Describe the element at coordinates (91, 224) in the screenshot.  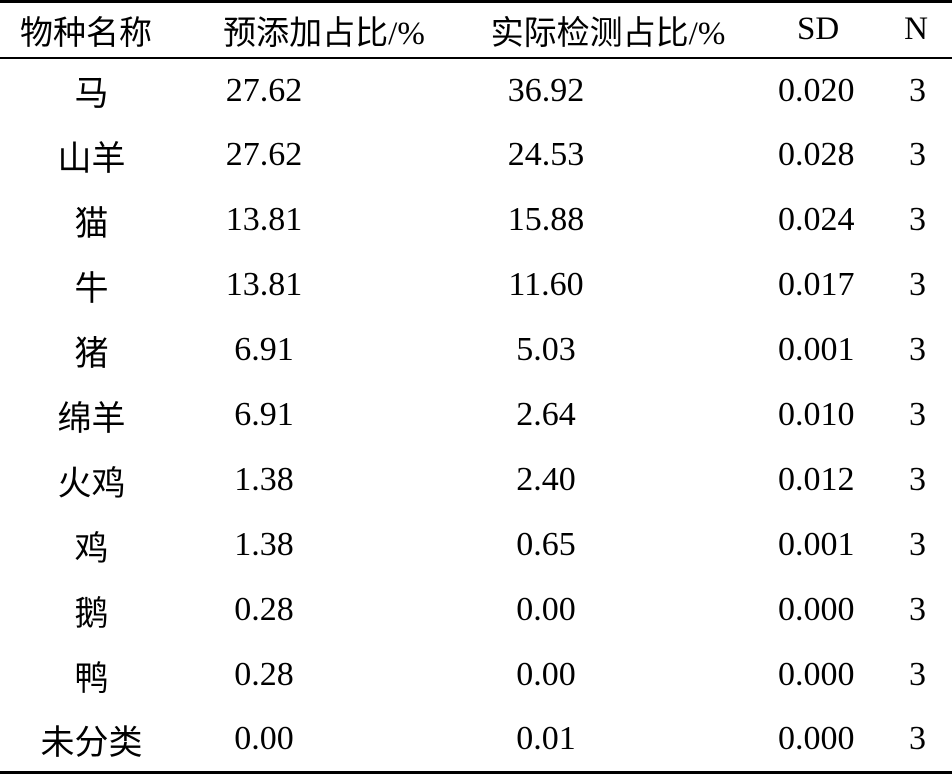
I see `cell-species-name: 猫` at that location.